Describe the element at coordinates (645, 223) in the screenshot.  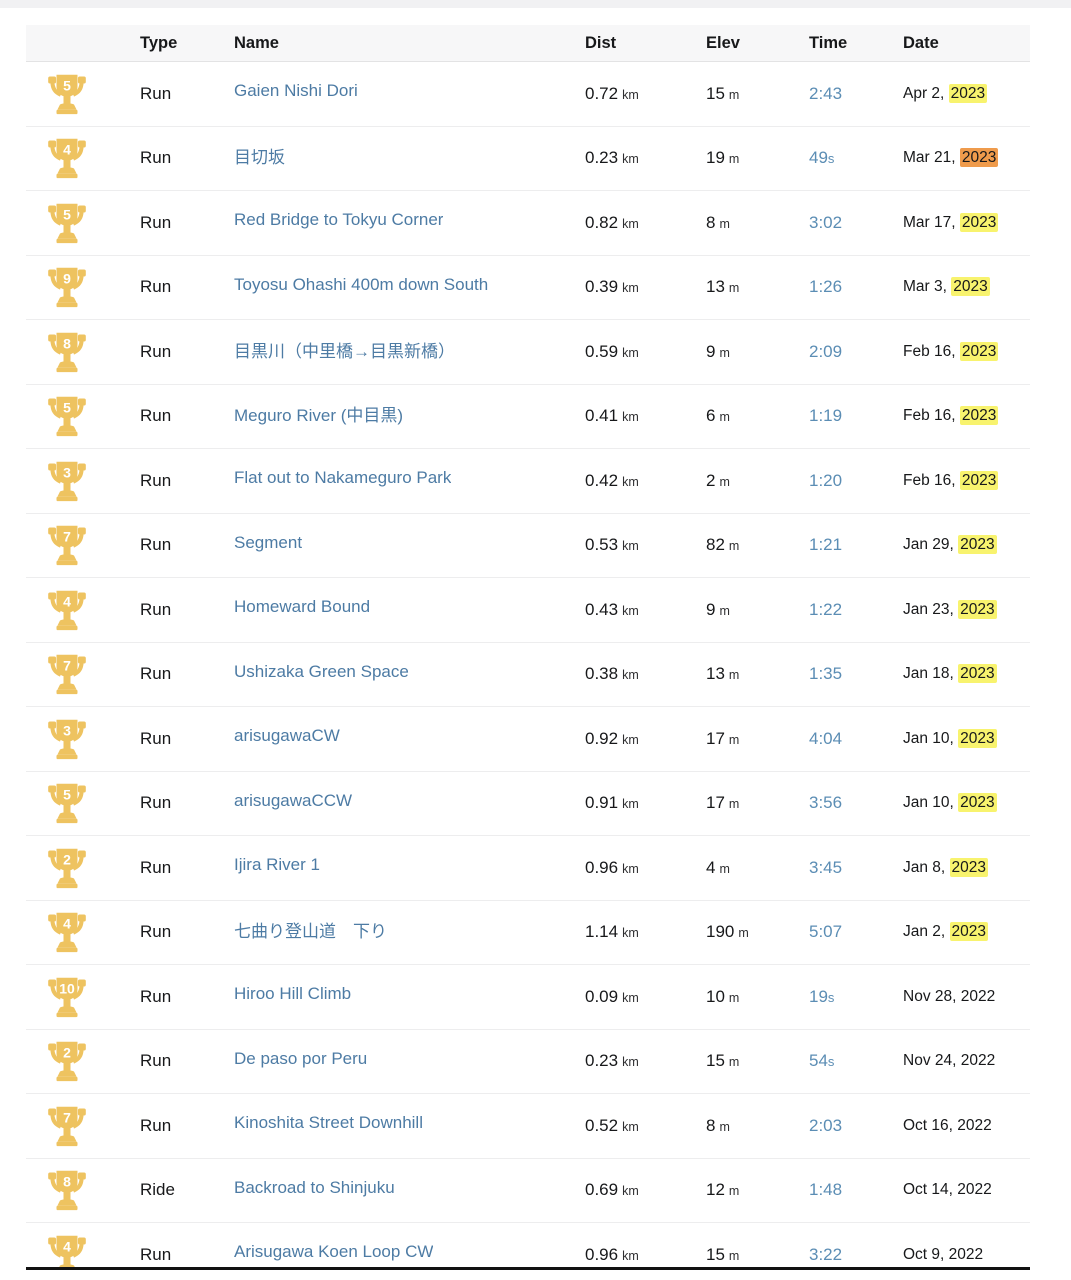
I see `distance-cell: 0.82 km` at that location.